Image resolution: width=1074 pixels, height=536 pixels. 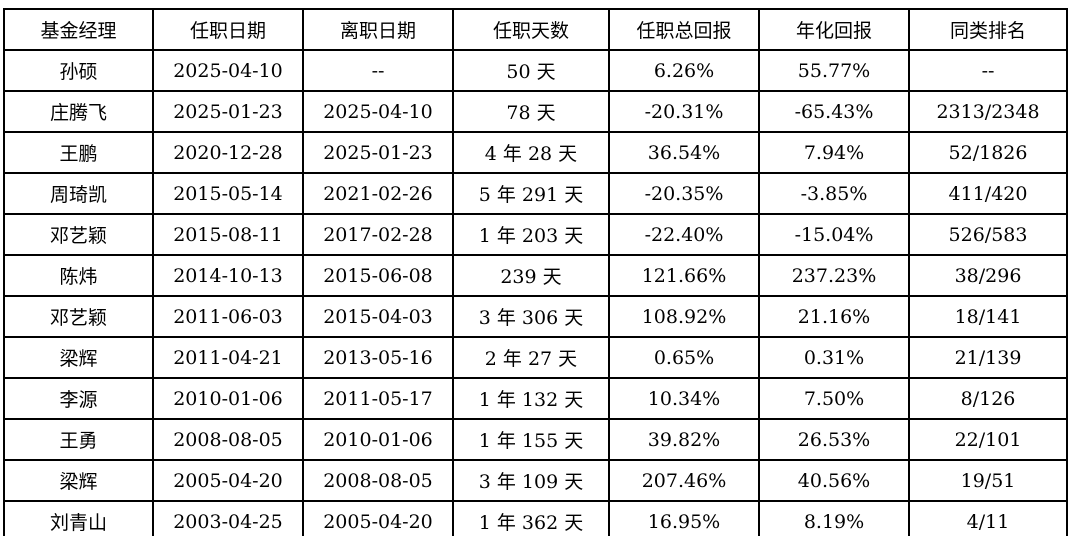 What do you see at coordinates (531, 193) in the screenshot?
I see `cell-tenure-days: 5 年 291 天` at bounding box center [531, 193].